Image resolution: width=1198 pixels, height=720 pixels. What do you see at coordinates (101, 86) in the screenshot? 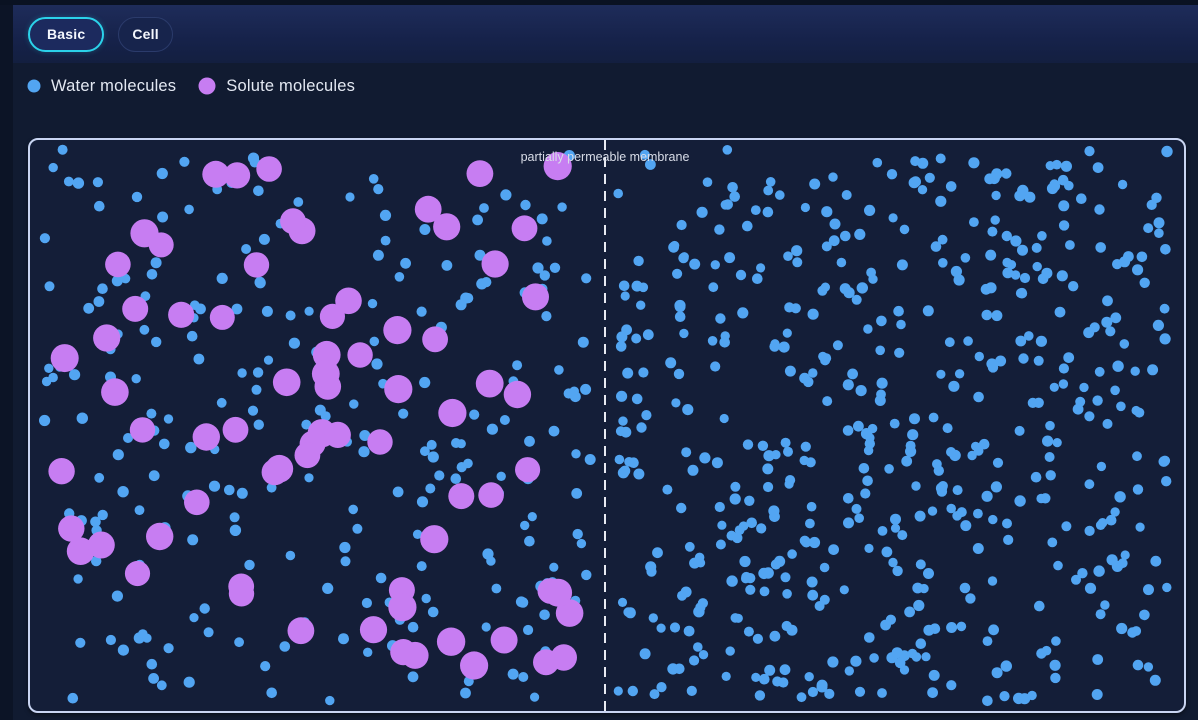
I see `legend-item-water: Water molecules` at bounding box center [101, 86].